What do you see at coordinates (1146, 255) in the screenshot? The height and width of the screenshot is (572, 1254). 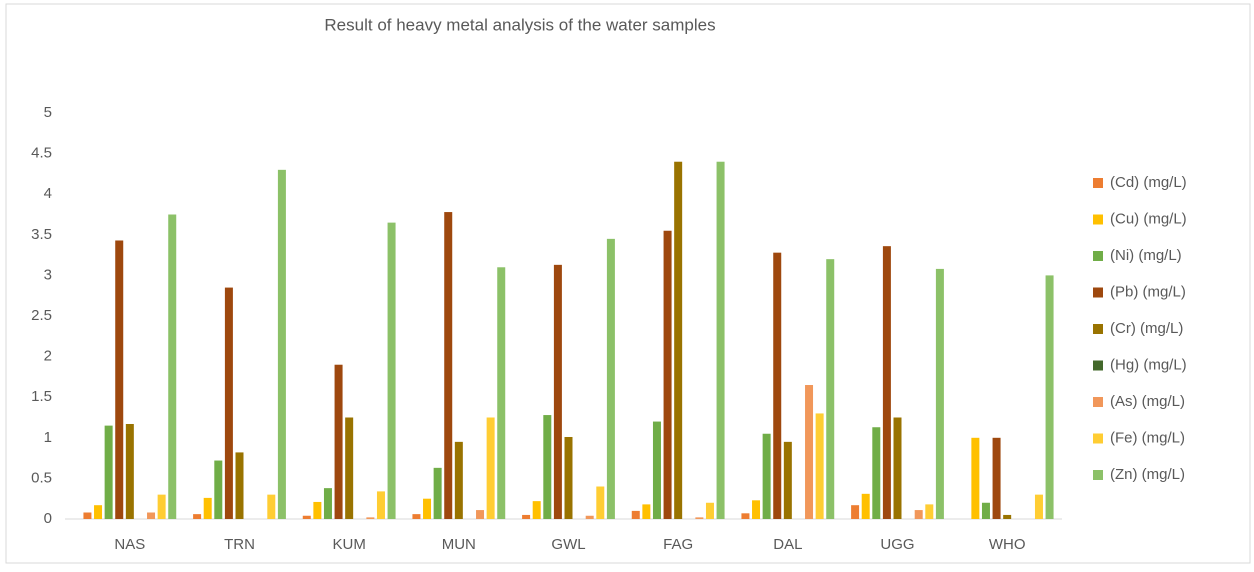 I see `legend-label: (Ni) (mg/L)` at bounding box center [1146, 255].